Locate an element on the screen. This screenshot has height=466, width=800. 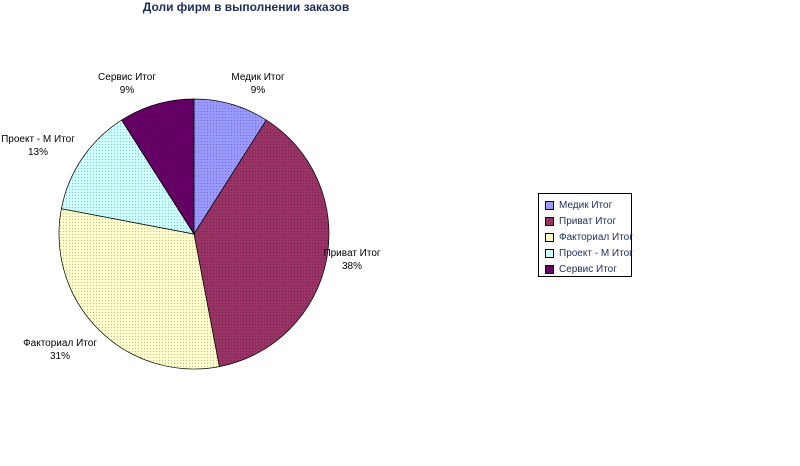
slice-name-label: Проект - М Итог is located at coordinates (38, 139).